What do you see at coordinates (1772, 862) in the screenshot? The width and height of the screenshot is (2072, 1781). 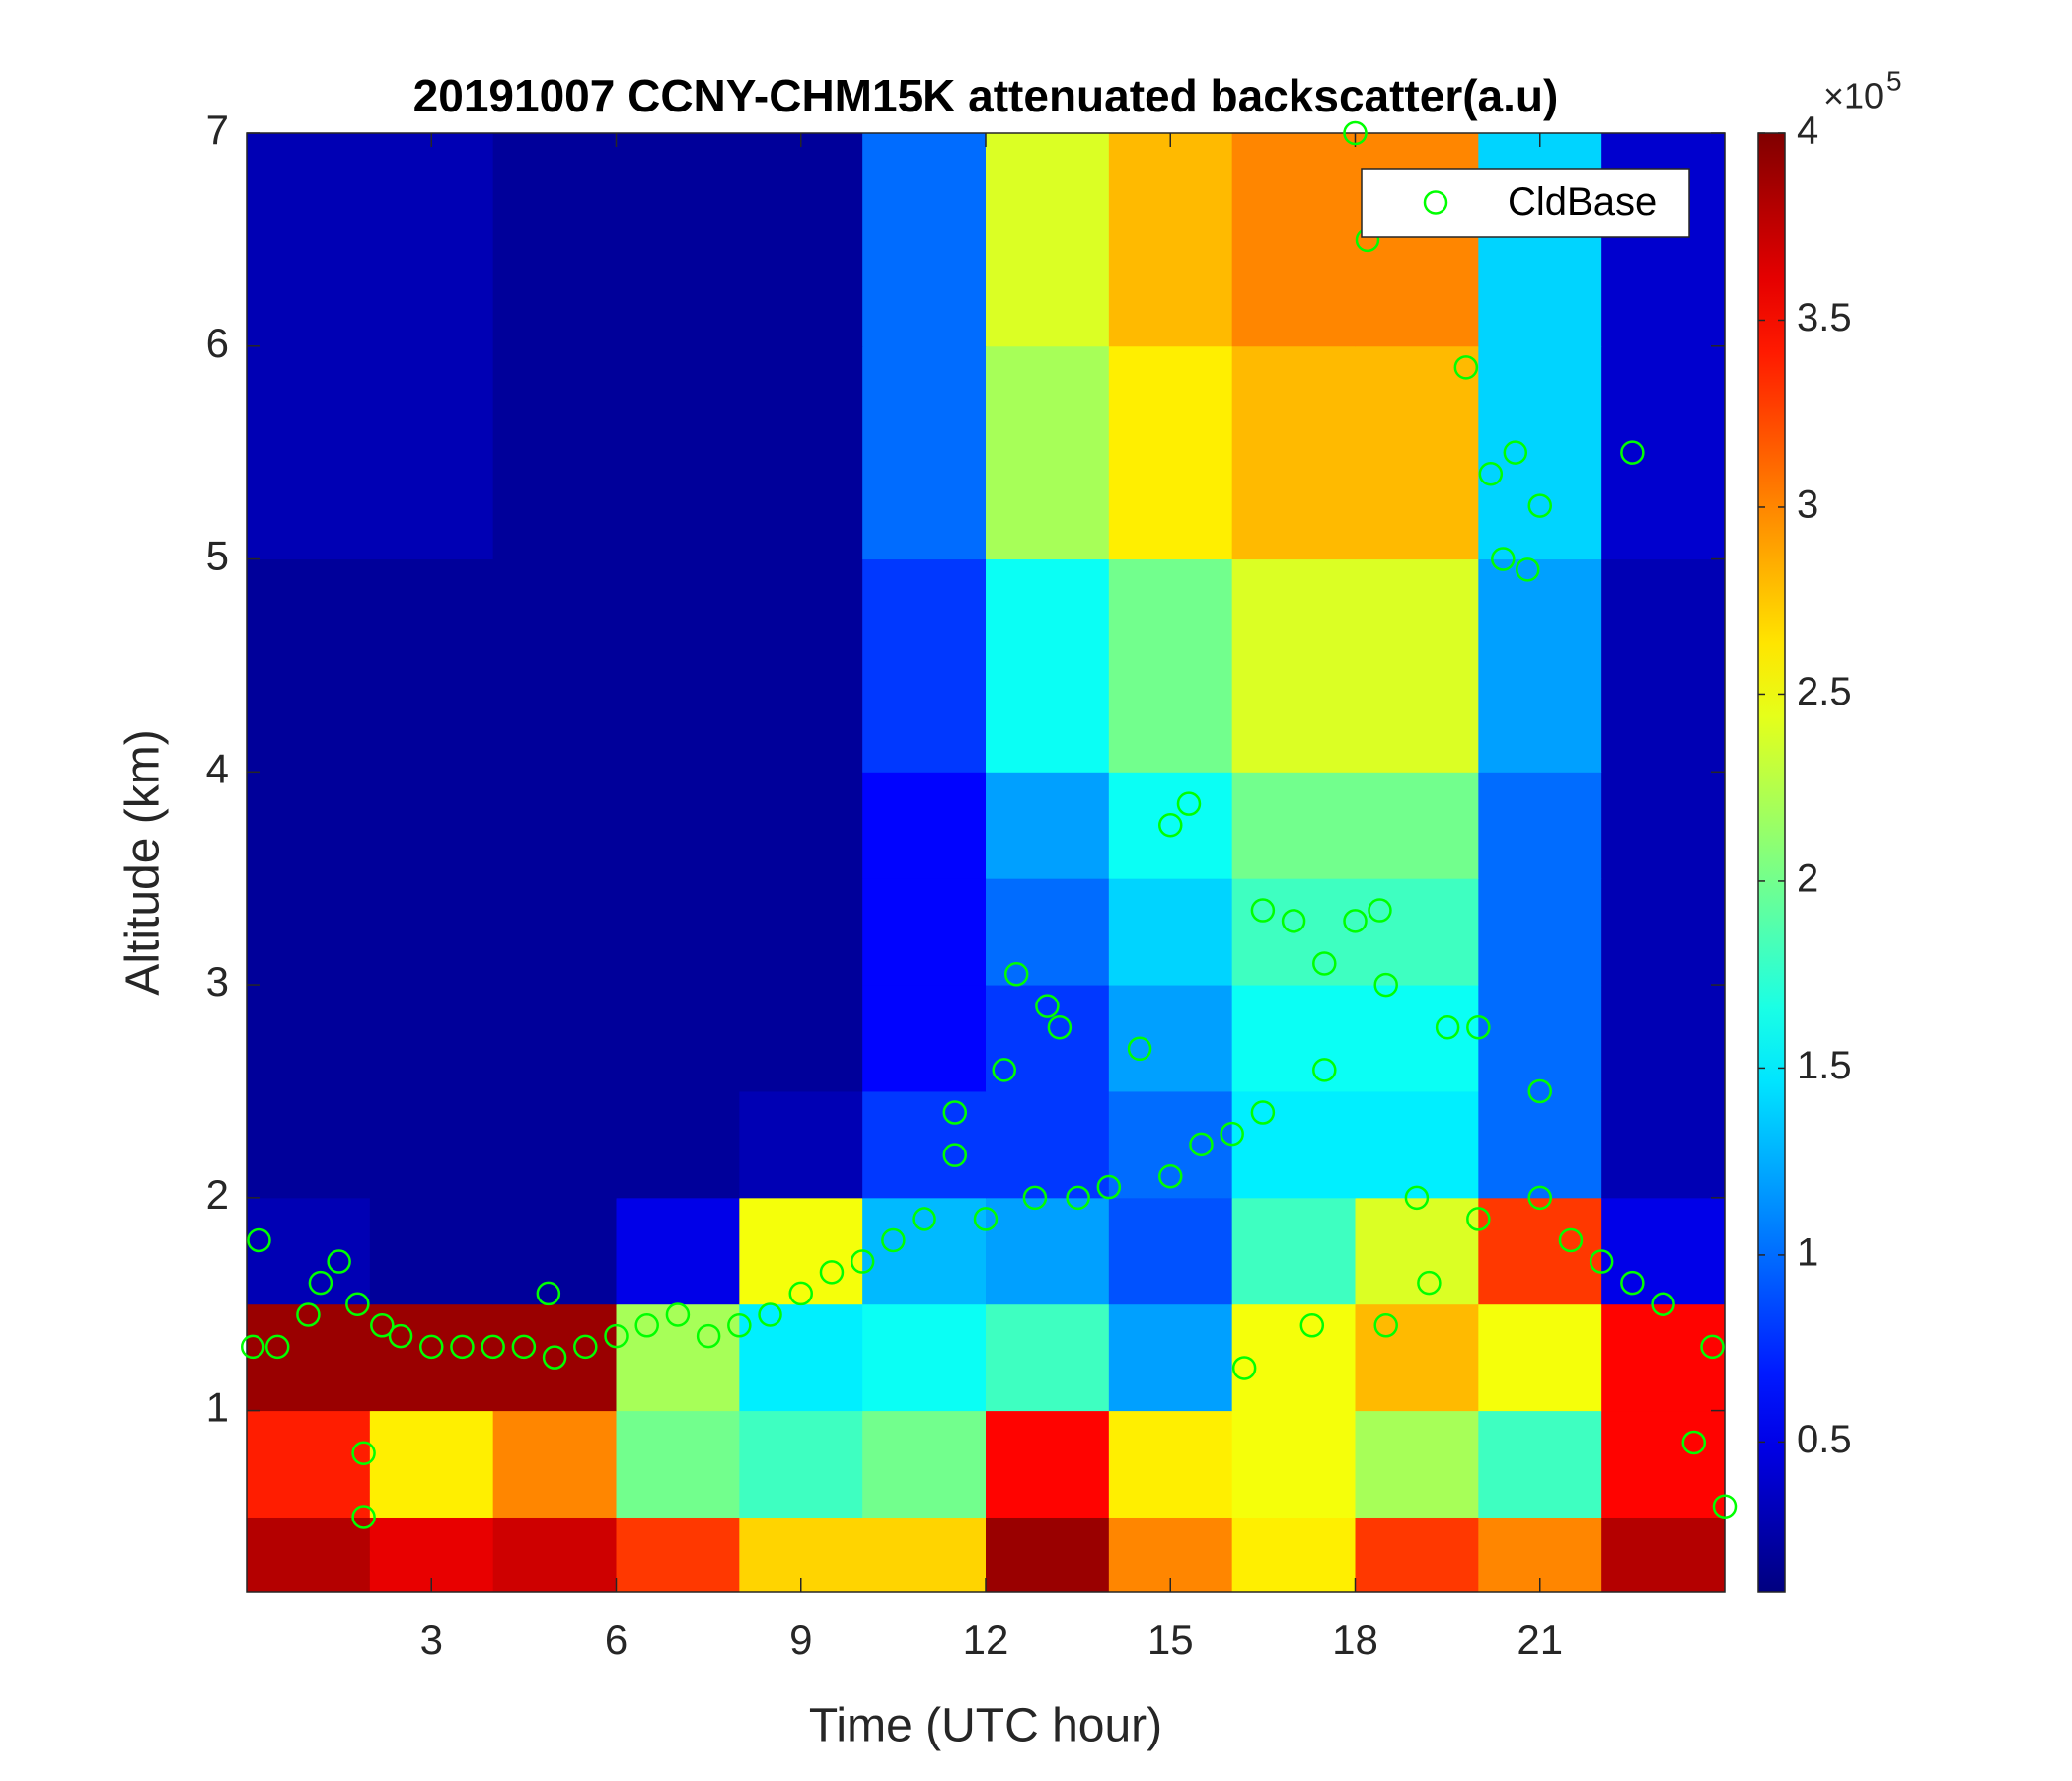 I see `colorbar` at bounding box center [1772, 862].